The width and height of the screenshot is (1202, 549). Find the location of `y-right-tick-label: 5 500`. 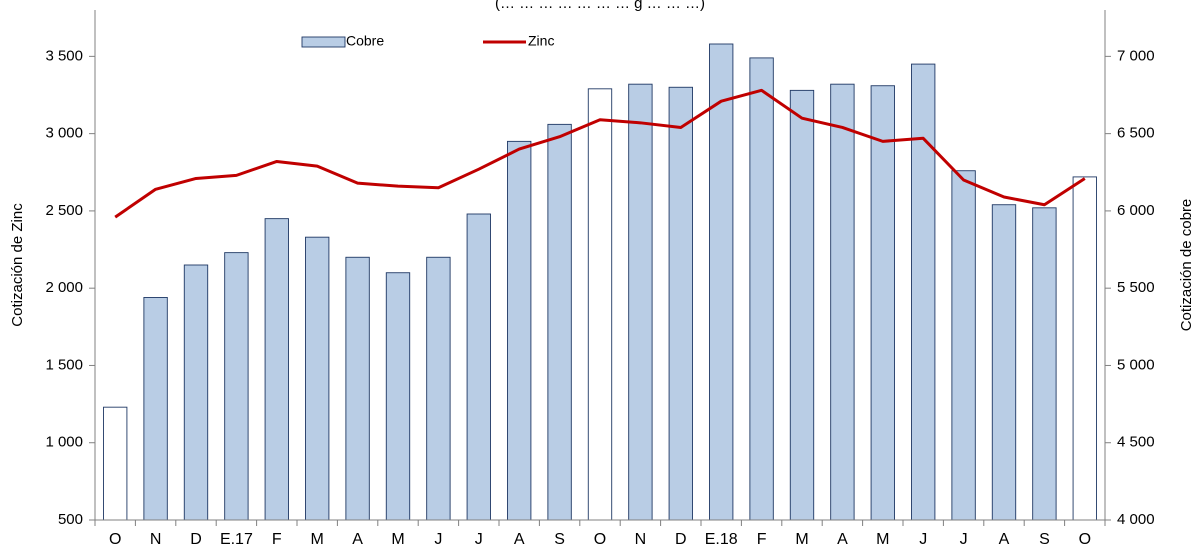

y-right-tick-label: 5 500 is located at coordinates (1136, 287).